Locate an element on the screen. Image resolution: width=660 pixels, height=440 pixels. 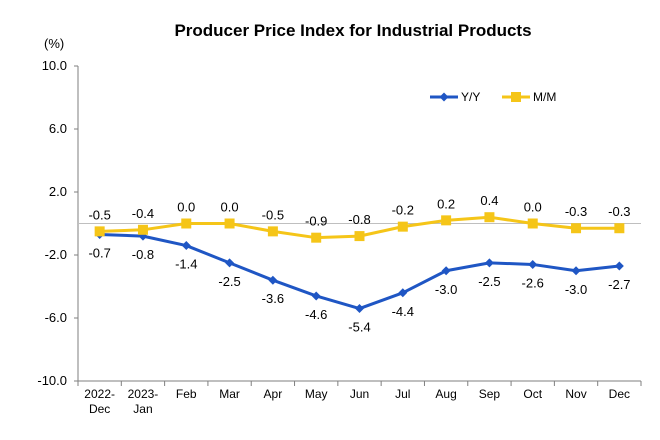
y-tick-label: 10.0 is located at coordinates (54, 65).